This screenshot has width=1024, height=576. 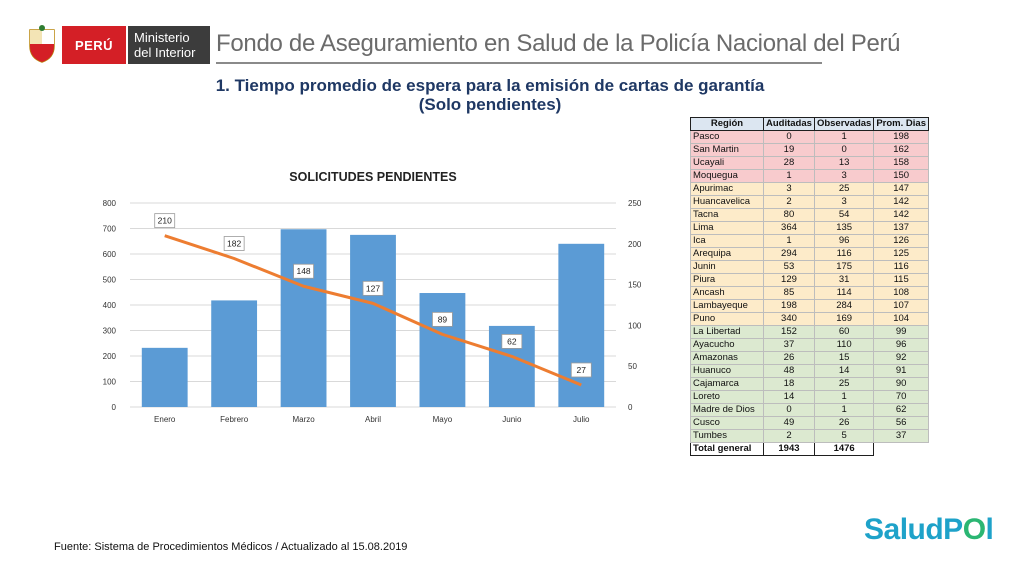 What do you see at coordinates (809, 410) in the screenshot?
I see `table-row: Madre de Dios 0 1 62` at bounding box center [809, 410].